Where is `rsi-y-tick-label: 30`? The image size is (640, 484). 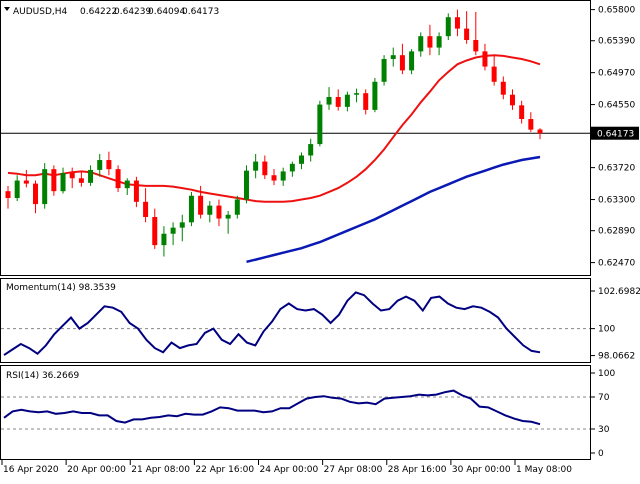
rsi-y-tick-label: 30 is located at coordinates (604, 430).